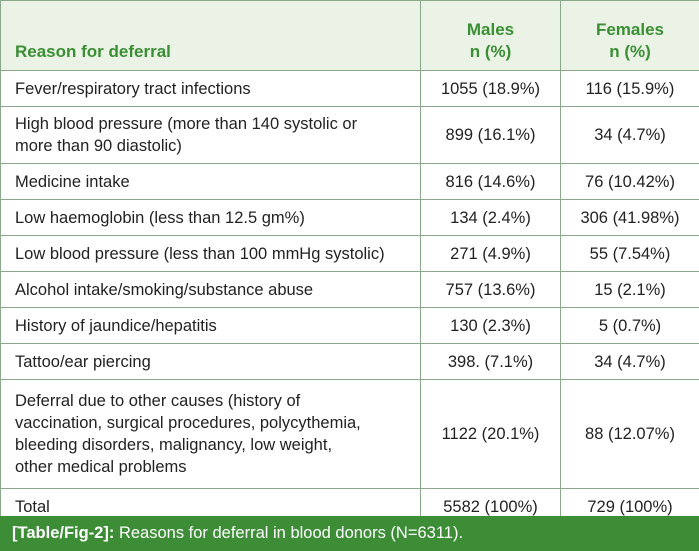  What do you see at coordinates (629, 181) in the screenshot?
I see `females-cell: 76 (10.42%)` at bounding box center [629, 181].